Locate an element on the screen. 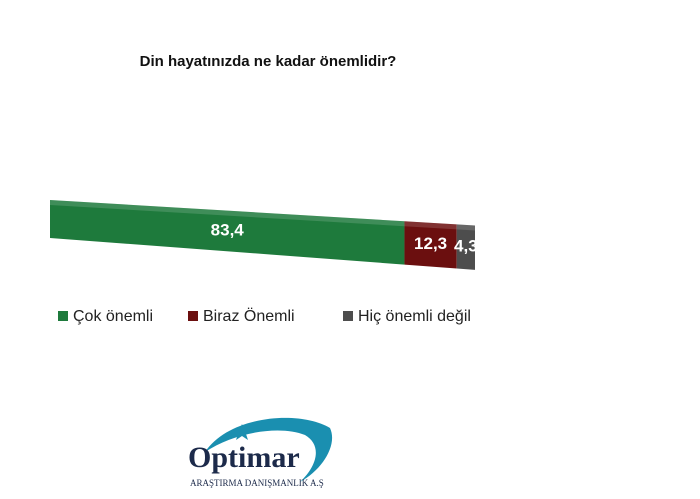 This screenshot has height=499, width=700. legend-label: Biraz Önemli is located at coordinates (249, 316).